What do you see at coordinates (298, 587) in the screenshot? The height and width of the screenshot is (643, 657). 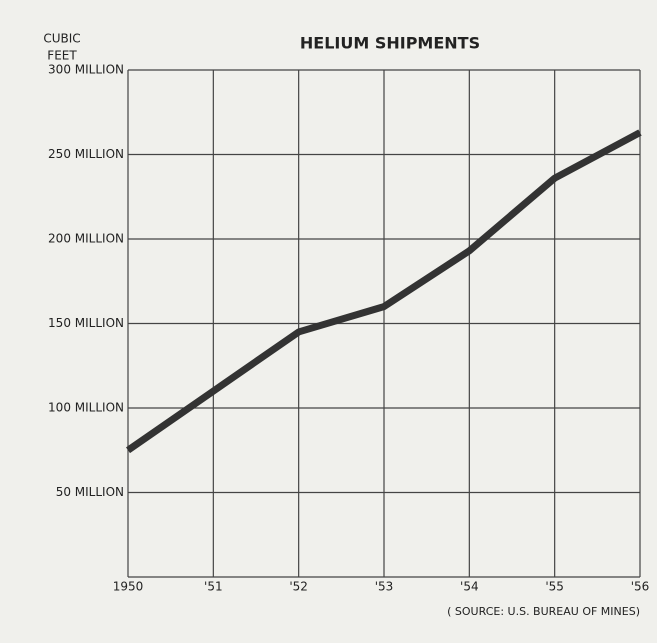 I see `x-tick-label: '52` at bounding box center [298, 587].